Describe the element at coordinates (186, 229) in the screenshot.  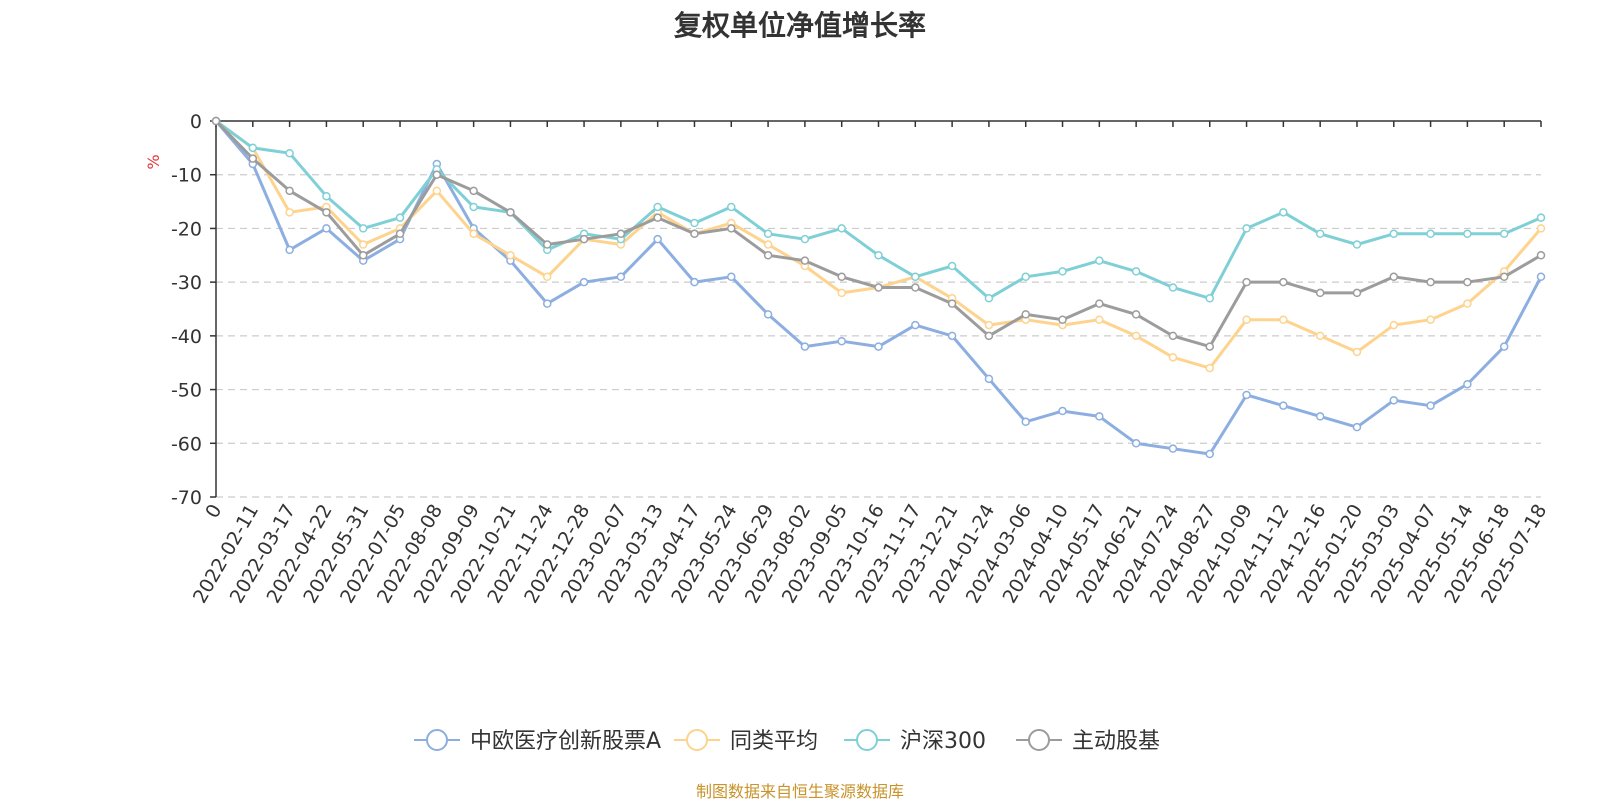
I see `y-tick-label-2: -20` at that location.